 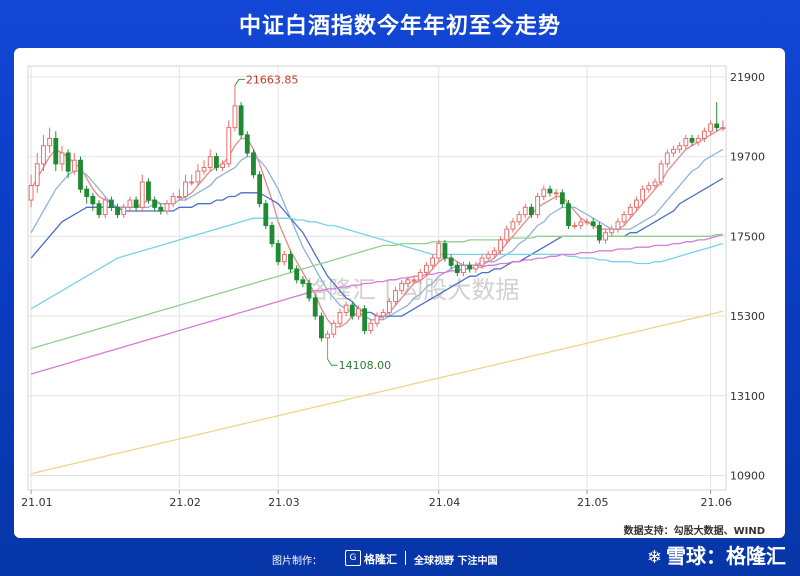 What do you see at coordinates (747, 77) in the screenshot?
I see `y-tick-label: 21900` at bounding box center [747, 77].